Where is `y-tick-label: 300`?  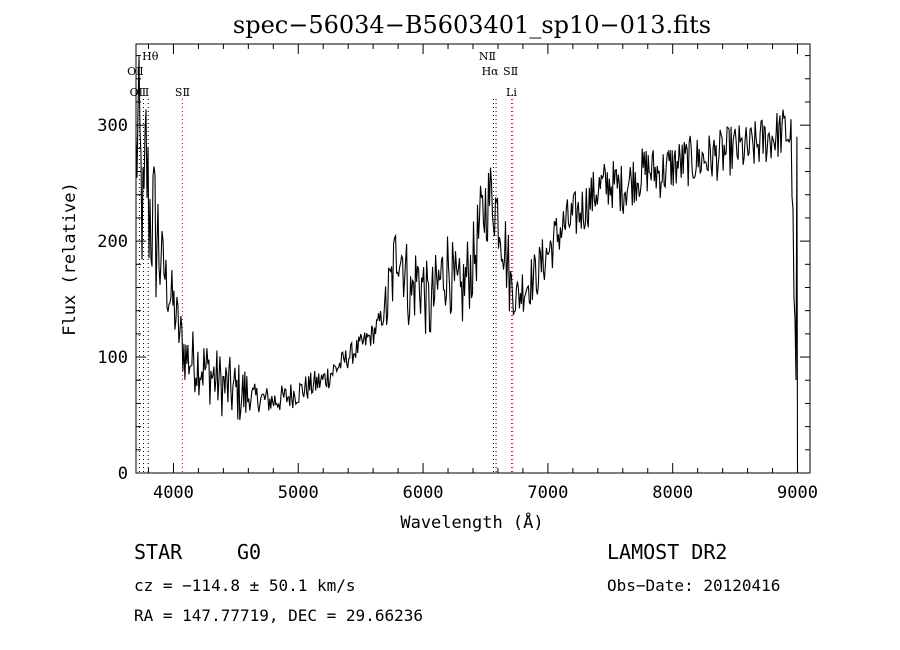
y-tick-label: 300 is located at coordinates (112, 126).